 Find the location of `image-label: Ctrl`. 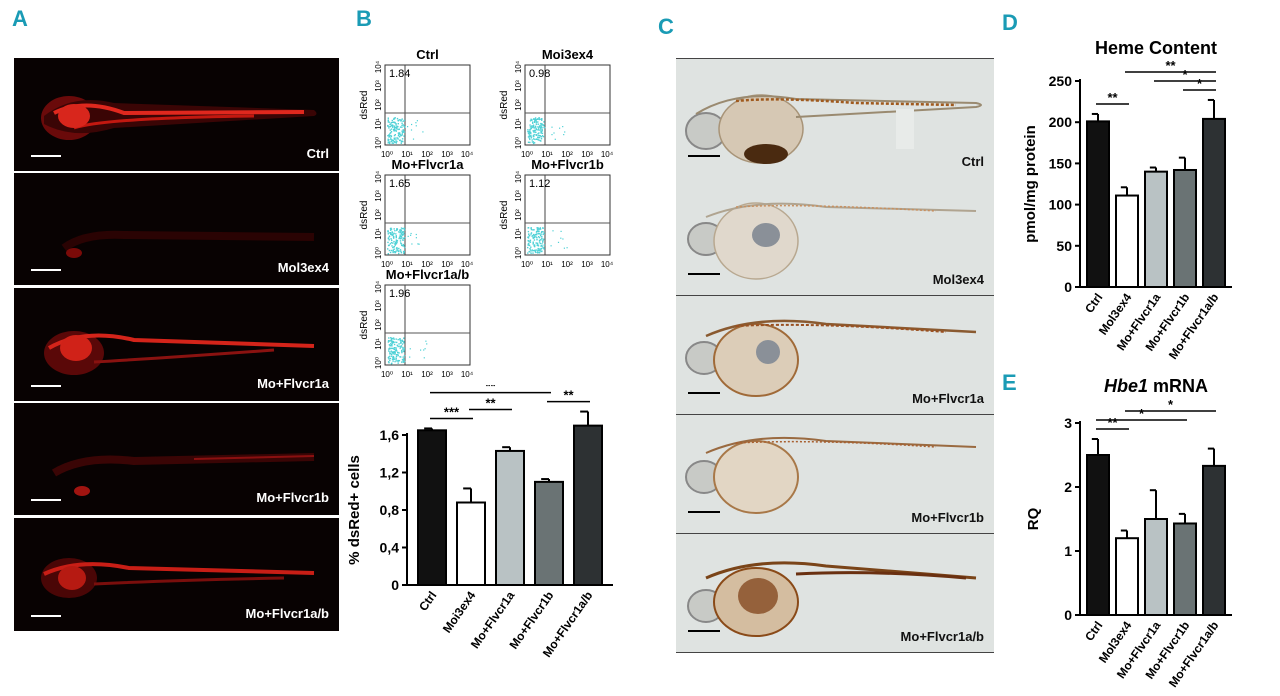

image-label: Ctrl is located at coordinates (972, 161).